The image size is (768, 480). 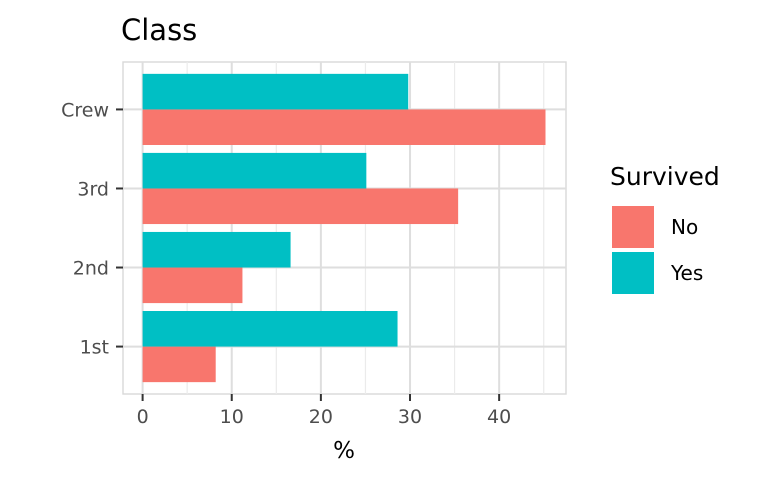 What do you see at coordinates (344, 127) in the screenshot?
I see `bar-crew-no` at bounding box center [344, 127].